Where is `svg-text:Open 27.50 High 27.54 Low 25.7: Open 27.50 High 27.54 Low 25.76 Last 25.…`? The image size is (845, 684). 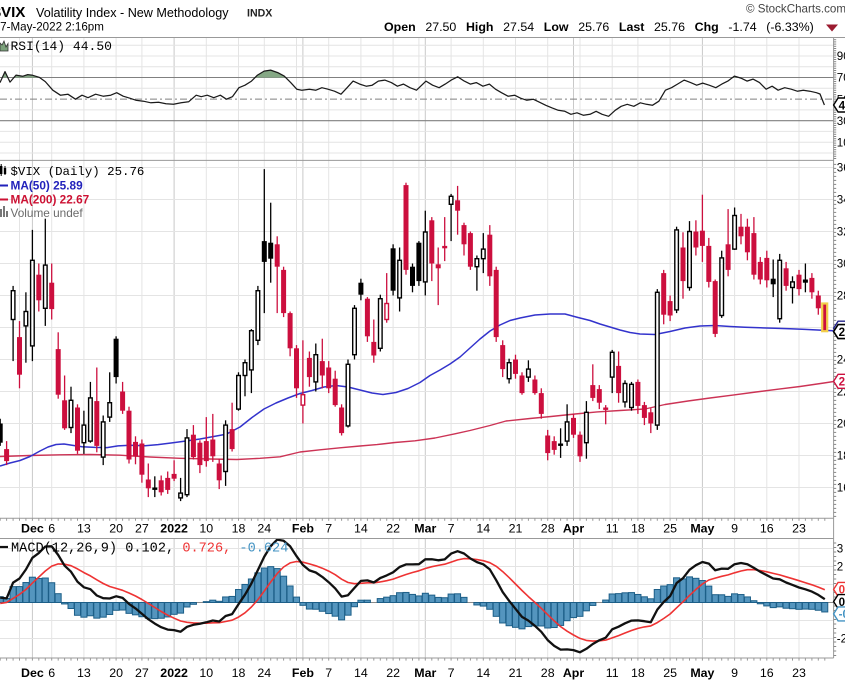
svg-text:Open 27.50 High 27.54 Low 25.7: Open 27.50 High 27.54 Low 25.76 Last 25.… is located at coordinates (599, 27).